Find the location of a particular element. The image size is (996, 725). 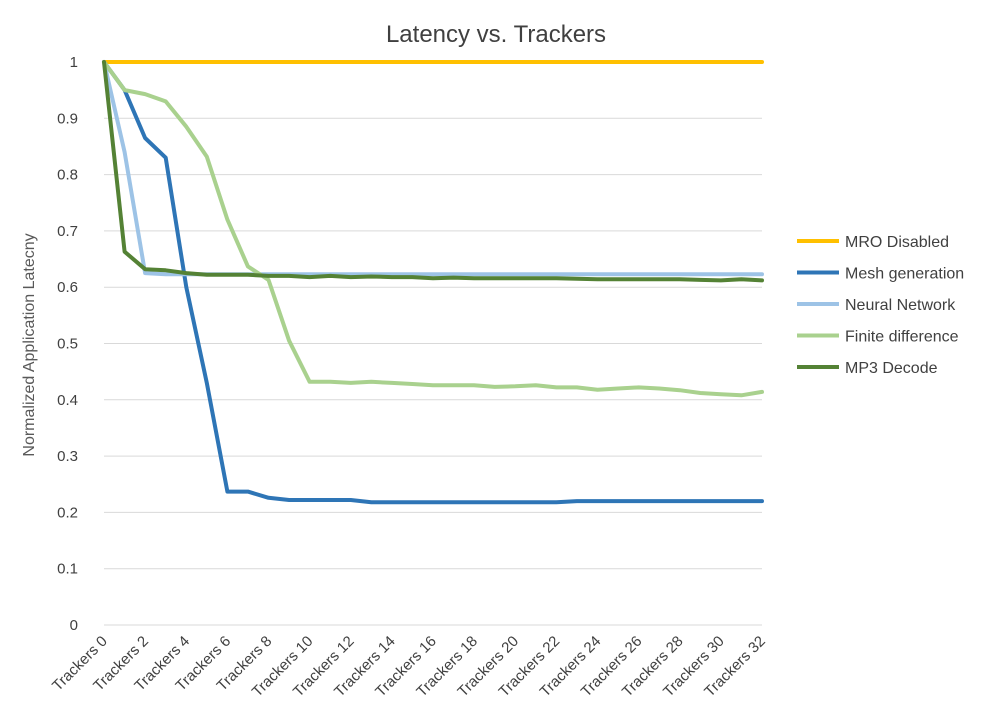

chart-title: Latency vs. Trackers is located at coordinates (496, 34).